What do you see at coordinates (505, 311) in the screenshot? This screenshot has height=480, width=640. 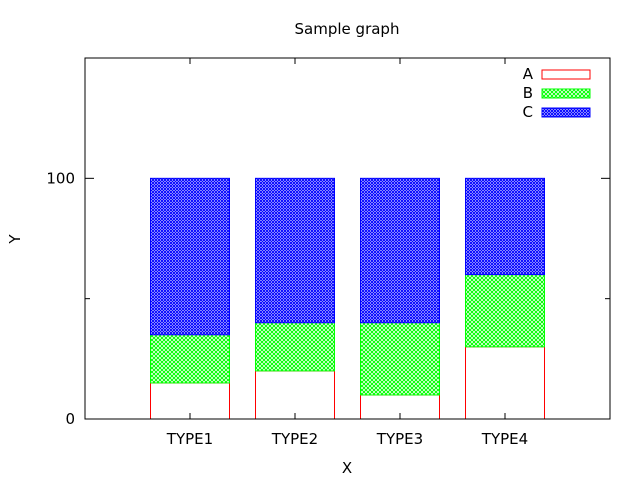 I see `bar-b-type4` at bounding box center [505, 311].